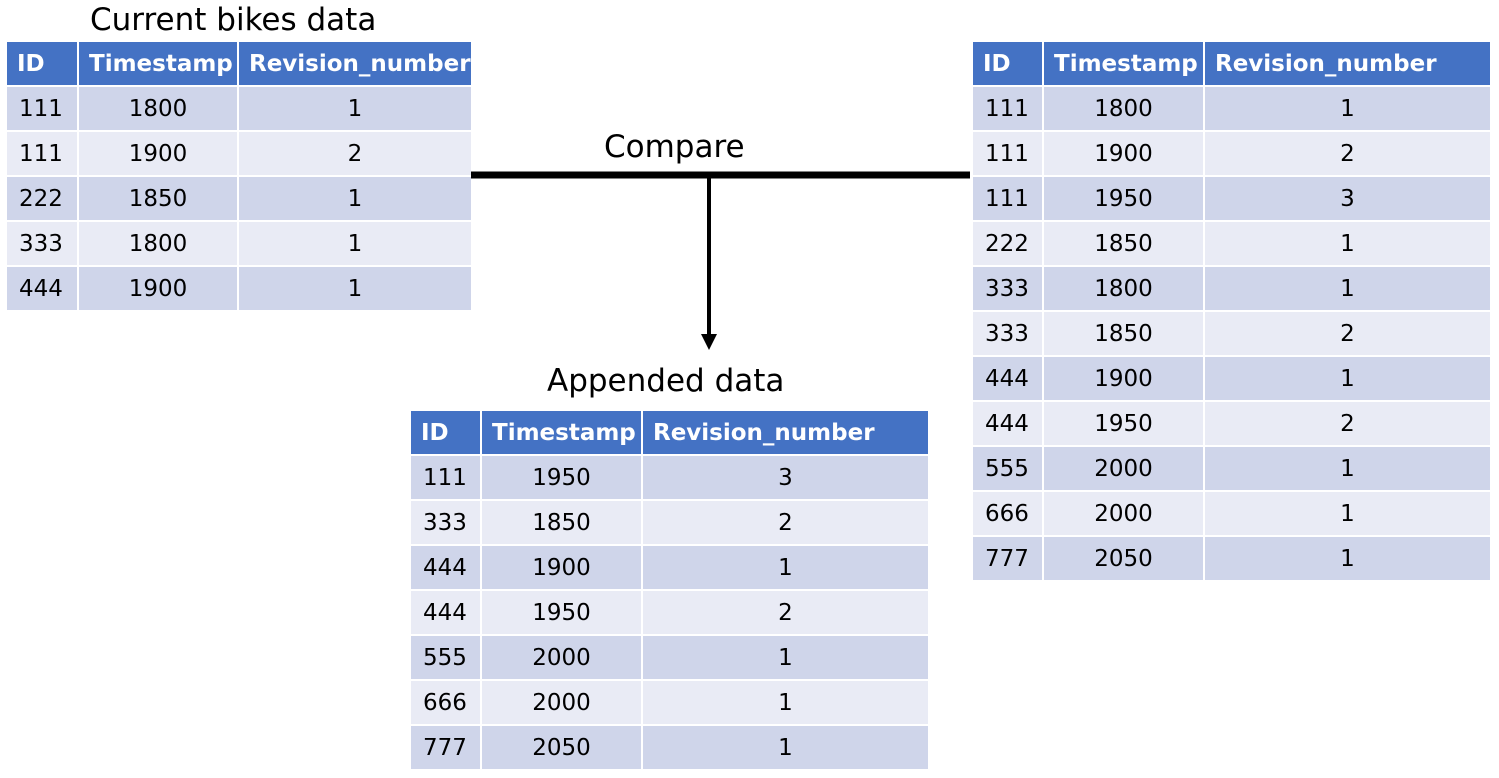  What do you see at coordinates (1123, 63) in the screenshot?
I see `column-header-timestamp: Timestamp` at bounding box center [1123, 63].